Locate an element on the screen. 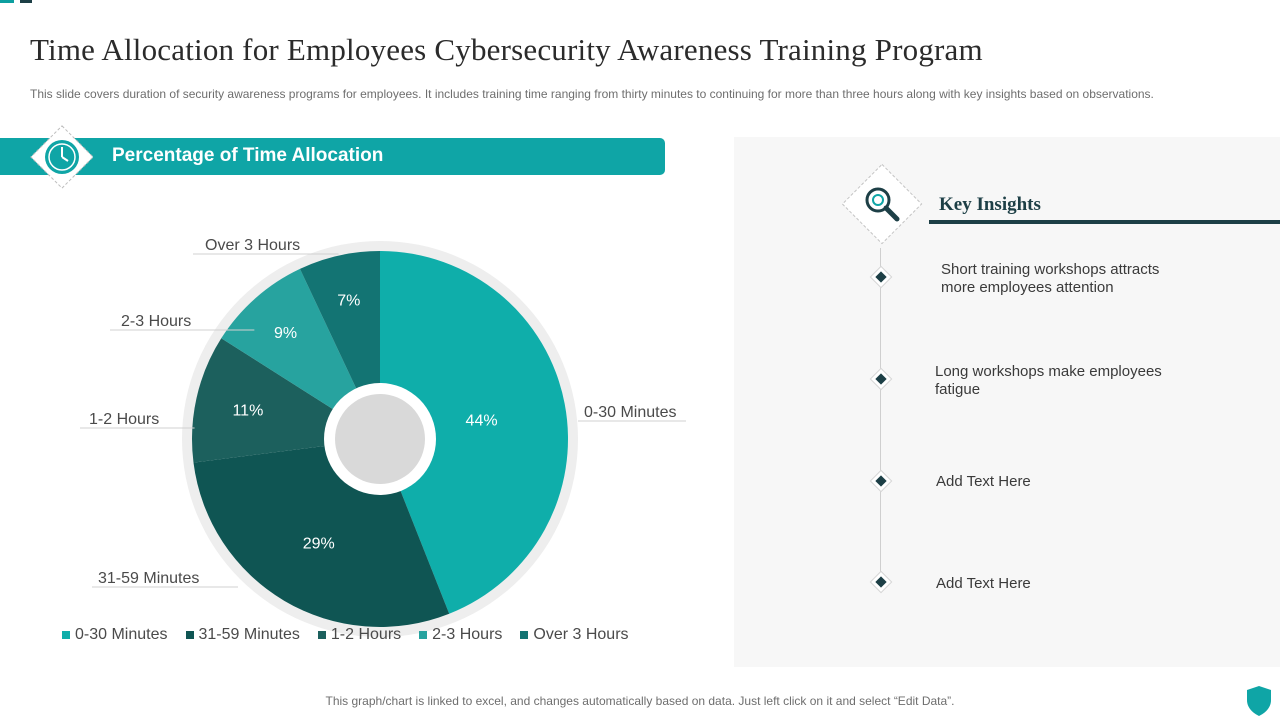 The height and width of the screenshot is (720, 1280). legend-label: 2-3 Hours is located at coordinates (467, 634).